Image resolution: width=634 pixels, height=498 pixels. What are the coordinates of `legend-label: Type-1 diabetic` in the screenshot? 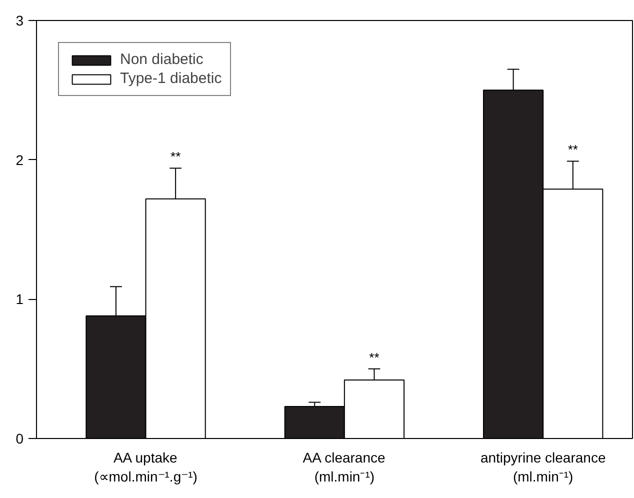 It's located at (171, 78).